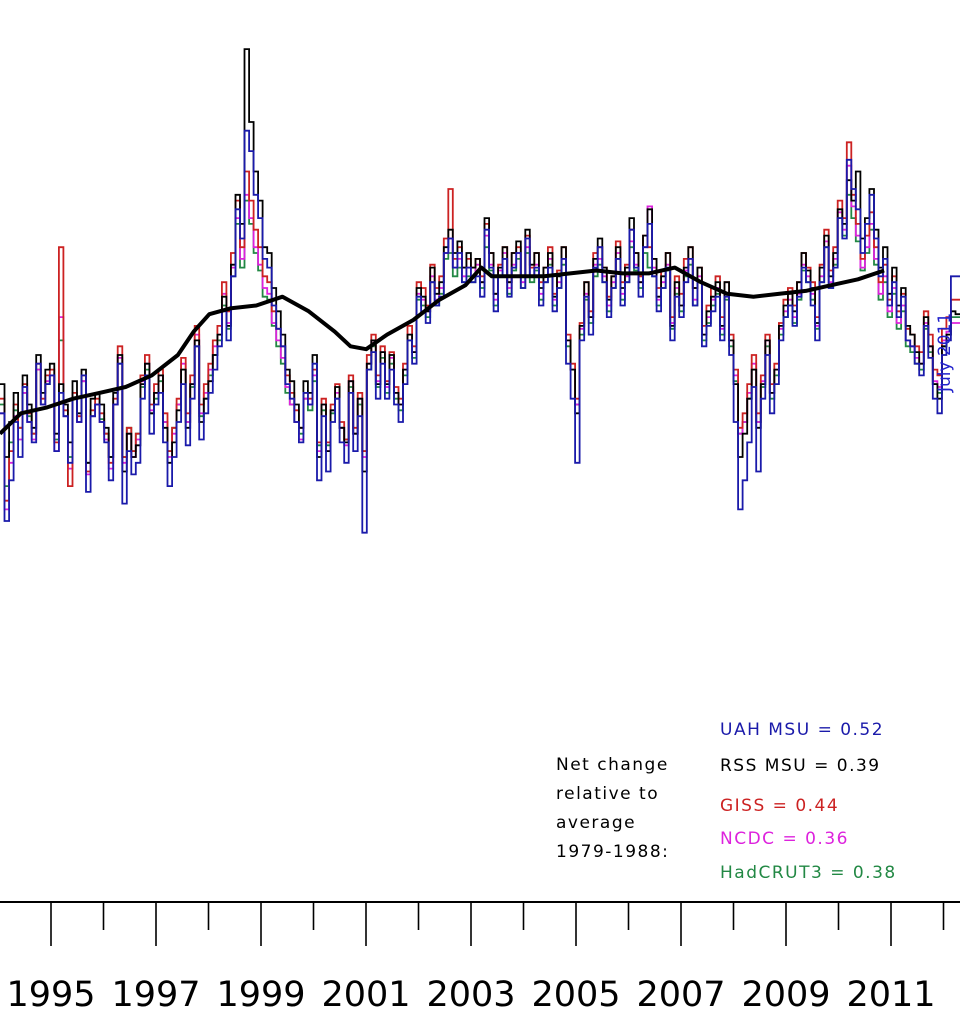 This screenshot has width=960, height=1016. I want to click on note-line: 1979-1988:, so click(612, 852).